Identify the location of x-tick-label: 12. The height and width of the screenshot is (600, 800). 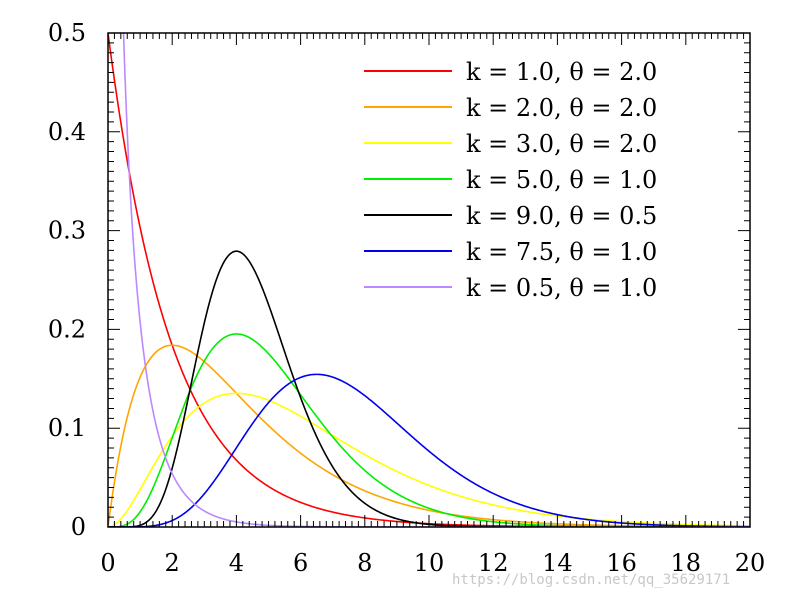
(493, 563).